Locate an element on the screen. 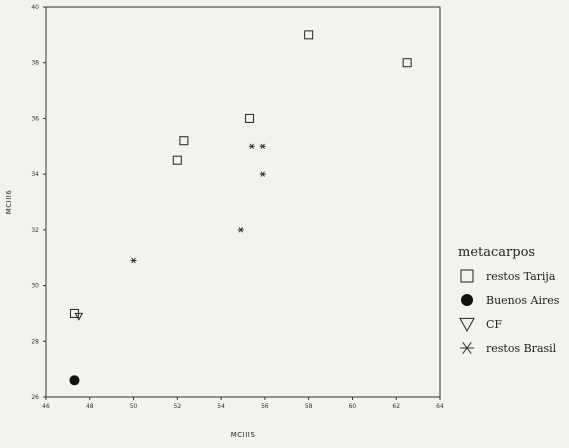 The image size is (569, 448). y-tick-label: 28 is located at coordinates (35, 341).